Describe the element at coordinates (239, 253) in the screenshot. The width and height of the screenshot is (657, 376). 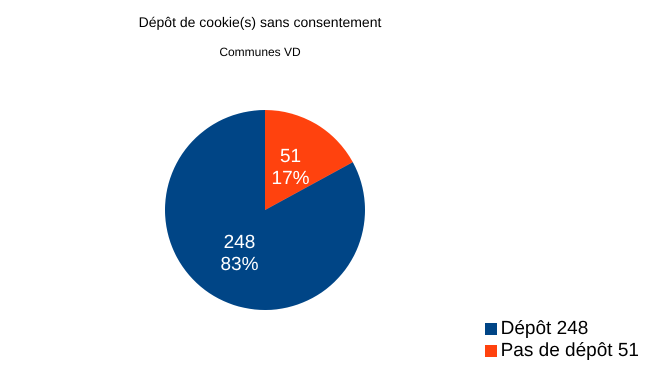
I see `data-label: 248 83%` at that location.